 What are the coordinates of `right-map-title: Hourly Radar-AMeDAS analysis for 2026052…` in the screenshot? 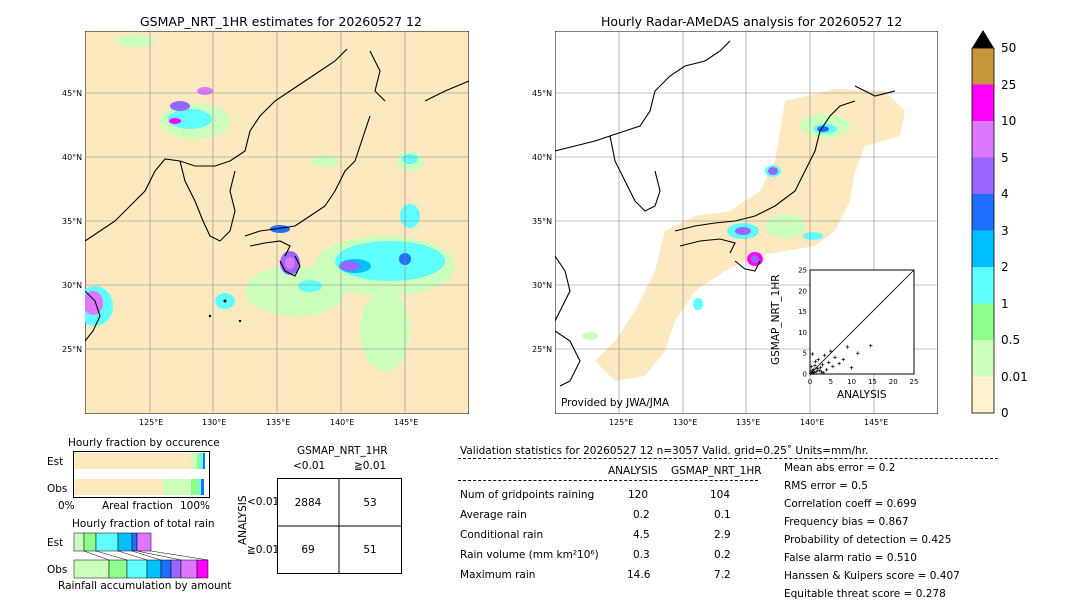 It's located at (752, 21).